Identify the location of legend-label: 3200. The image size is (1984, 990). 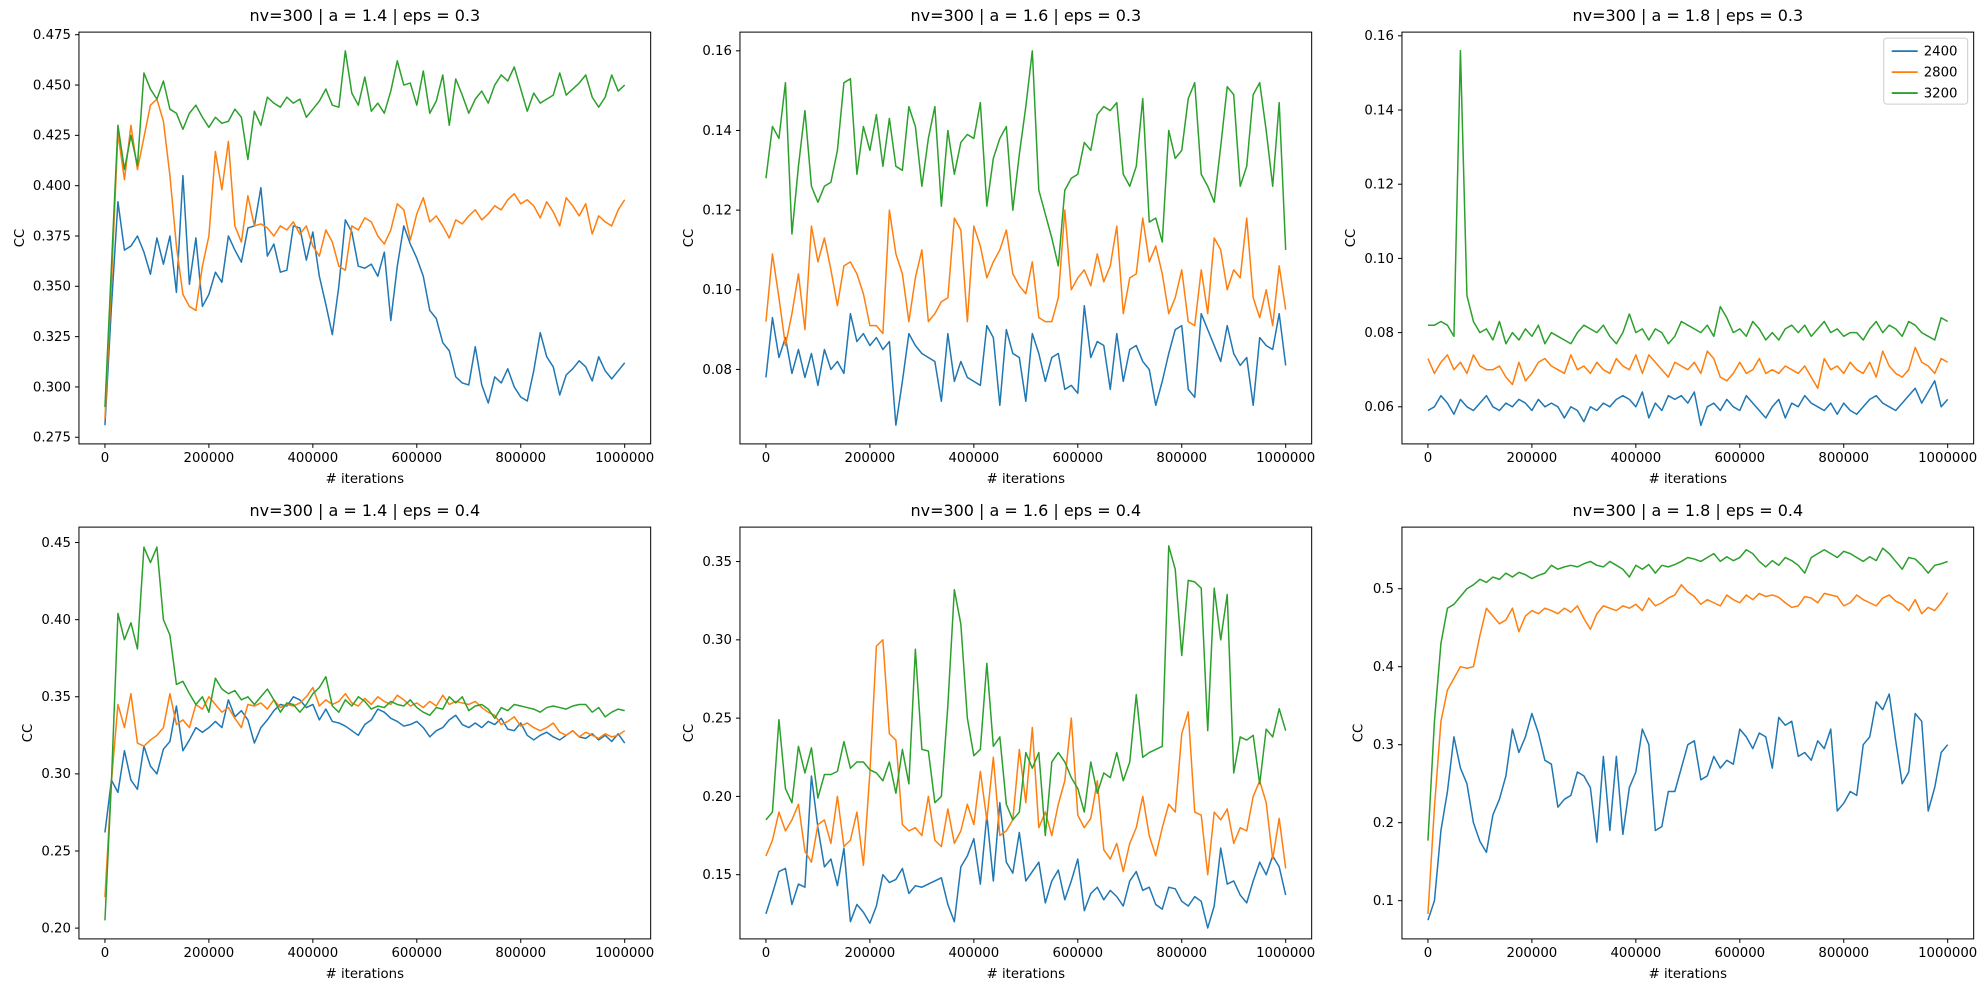
(1940, 94).